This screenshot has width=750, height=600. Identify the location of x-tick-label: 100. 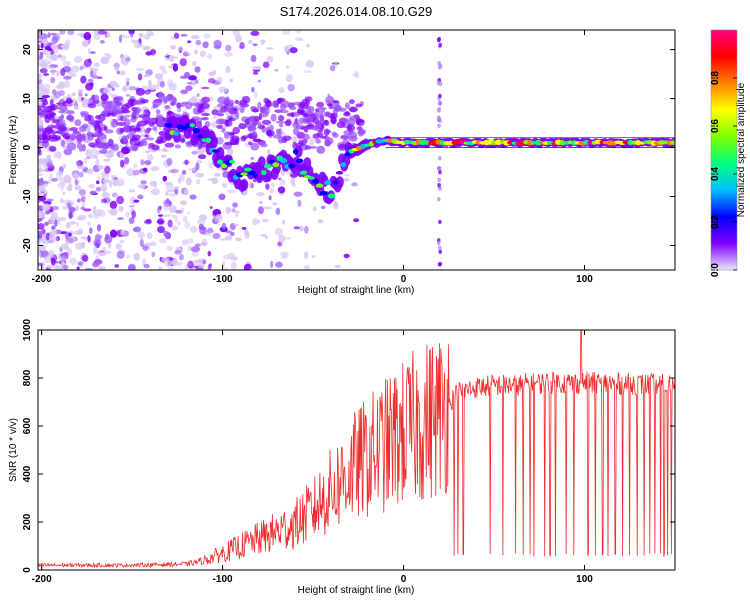
(584, 279).